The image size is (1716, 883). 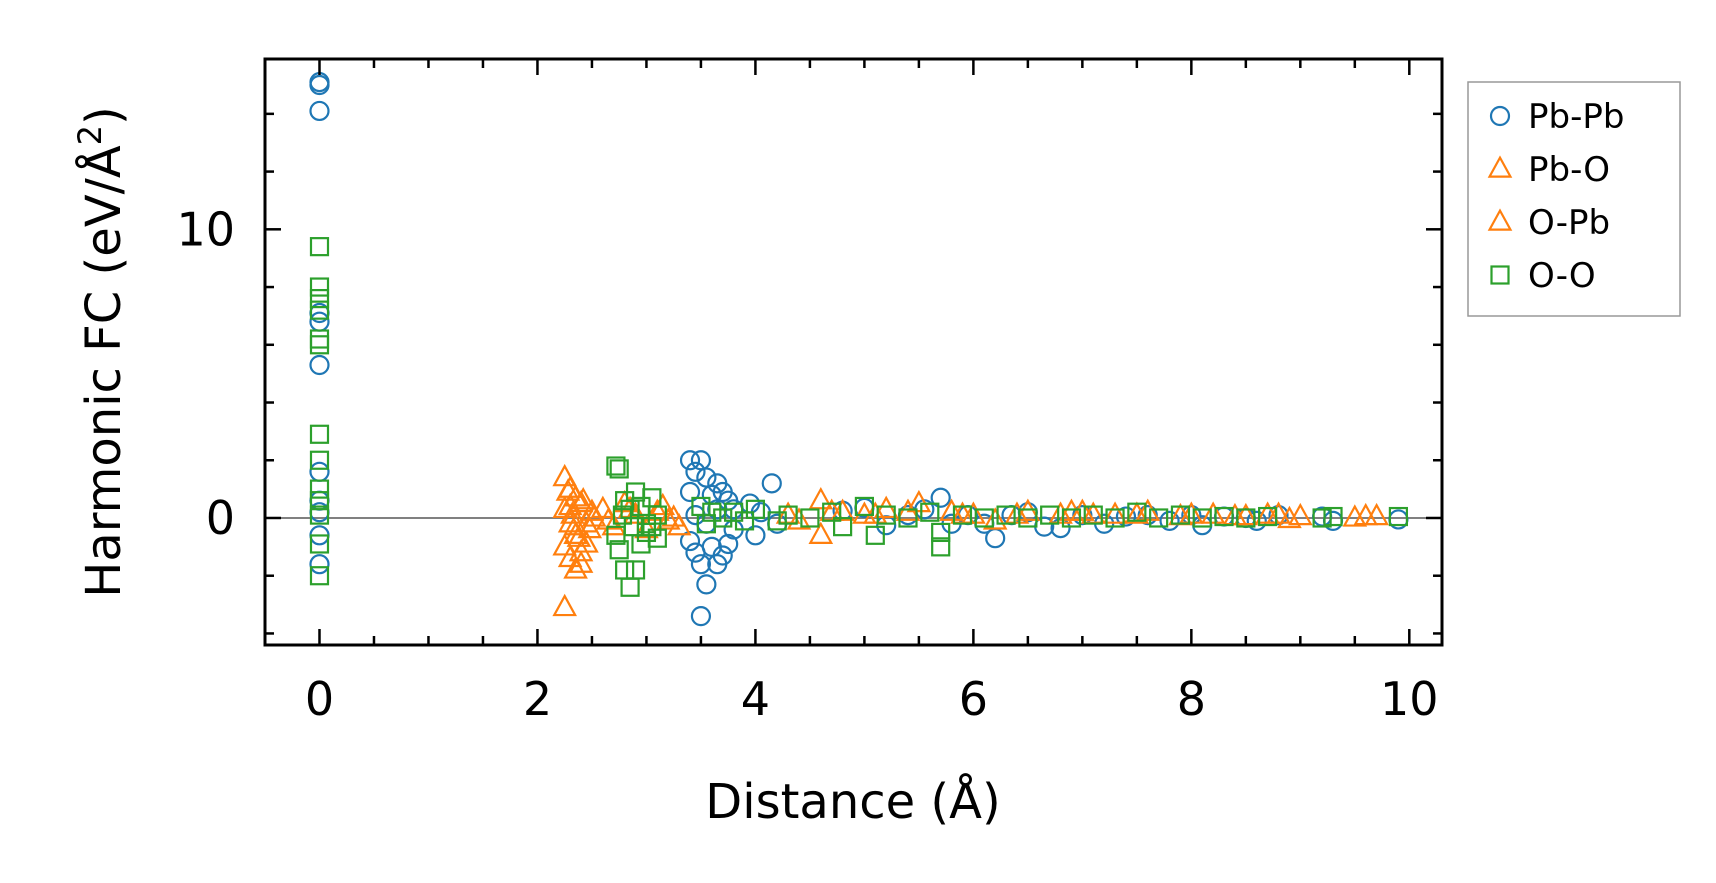 What do you see at coordinates (1576, 117) in the screenshot?
I see `legend-label-pb-pb: Pb-Pb` at bounding box center [1576, 117].